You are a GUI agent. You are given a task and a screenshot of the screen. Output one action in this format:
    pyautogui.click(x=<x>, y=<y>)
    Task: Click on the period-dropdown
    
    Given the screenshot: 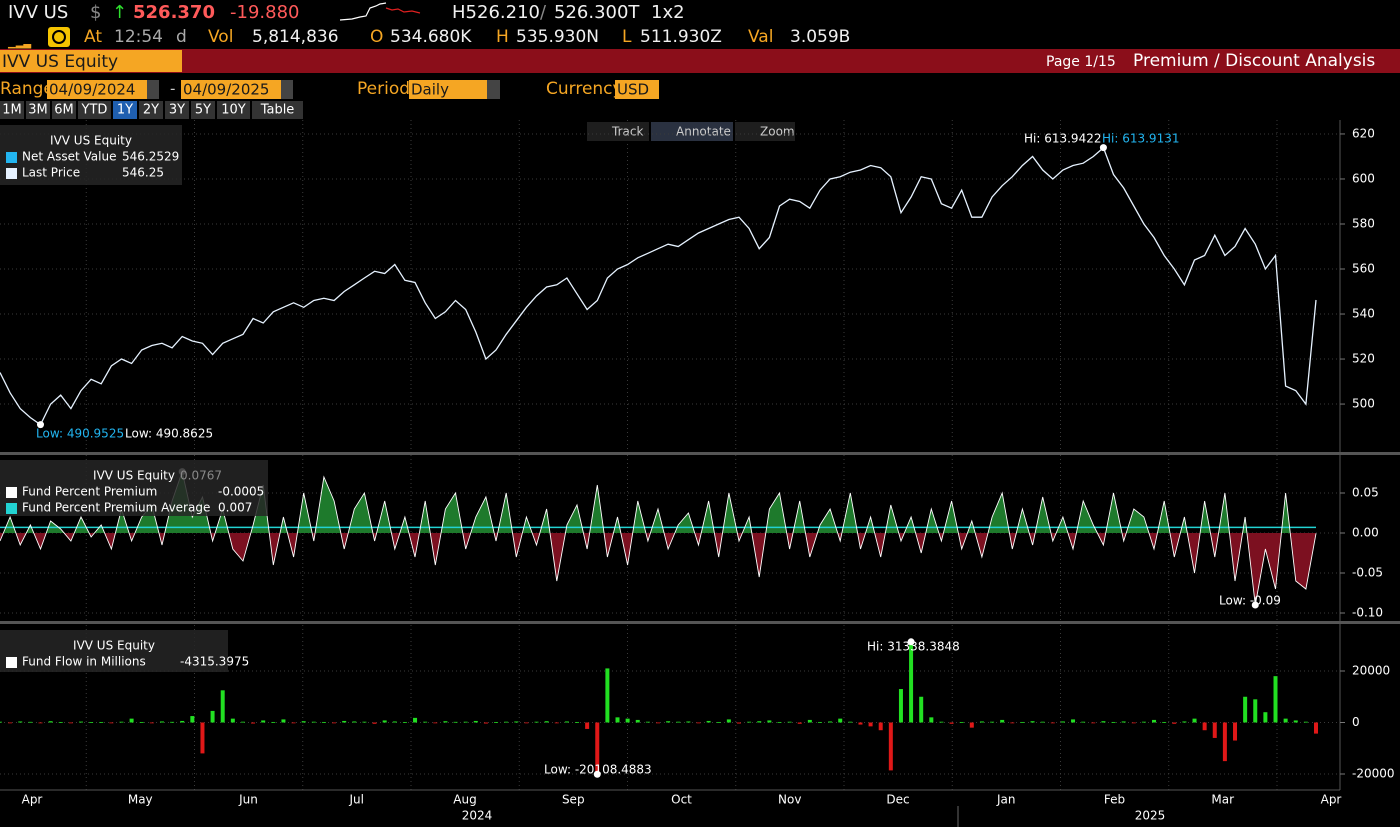 What is the action you would take?
    pyautogui.click(x=493, y=89)
    